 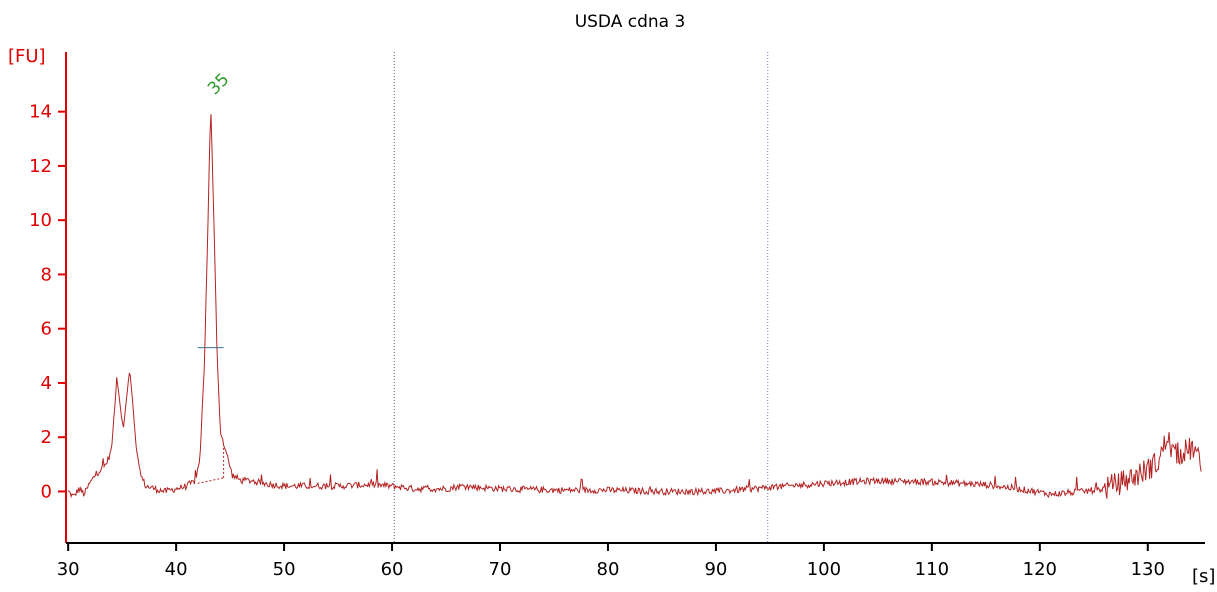 What do you see at coordinates (1040, 569) in the screenshot?
I see `x-tick-label: 120` at bounding box center [1040, 569].